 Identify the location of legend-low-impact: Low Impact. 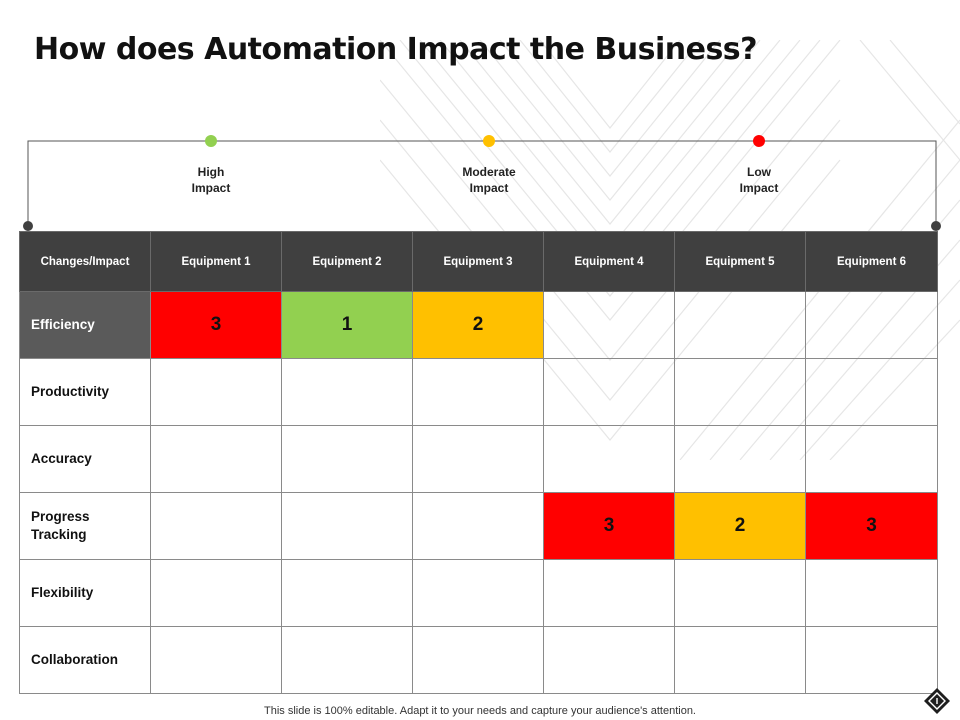
(759, 180).